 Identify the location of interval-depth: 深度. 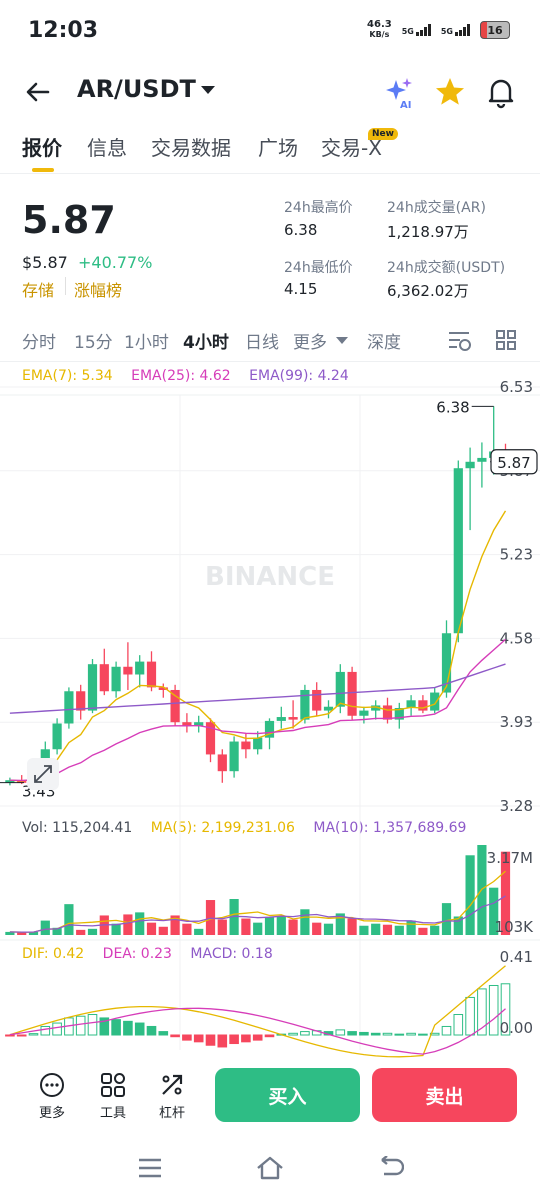
(384, 343).